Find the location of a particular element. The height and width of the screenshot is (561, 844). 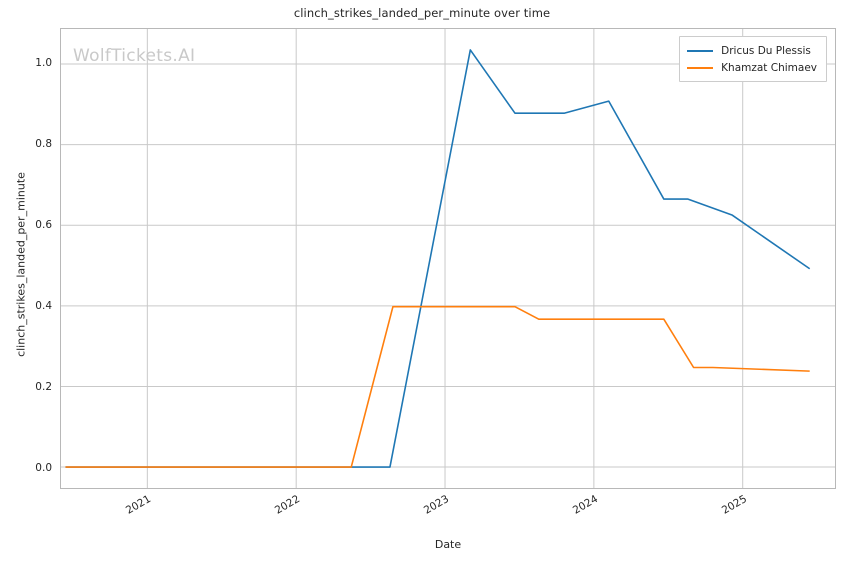

legend-item-1: Khamzat Chimaev is located at coordinates (752, 67).